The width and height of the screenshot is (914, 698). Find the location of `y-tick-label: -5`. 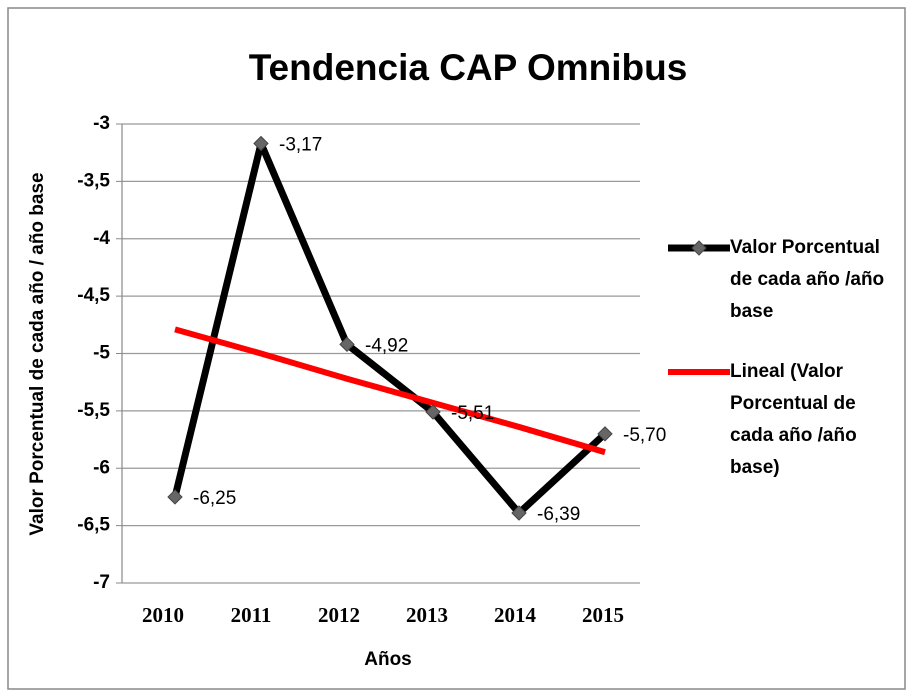

y-tick-label: -5 is located at coordinates (101, 353).